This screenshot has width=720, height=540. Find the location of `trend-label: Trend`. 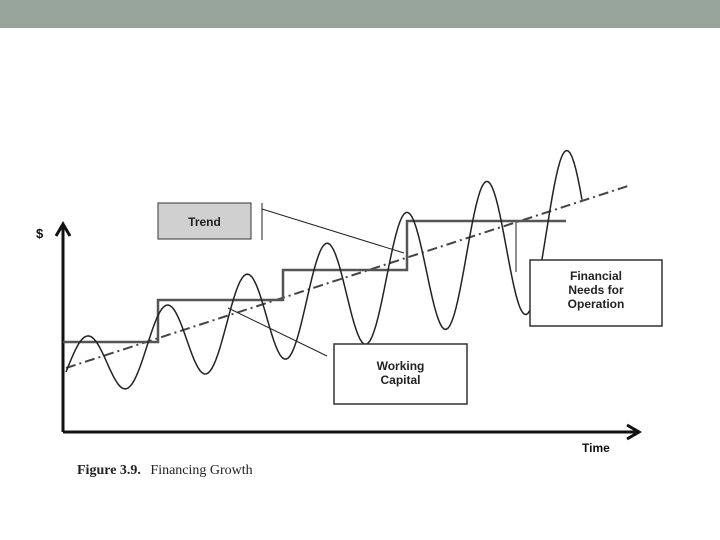

trend-label: Trend is located at coordinates (204, 222).